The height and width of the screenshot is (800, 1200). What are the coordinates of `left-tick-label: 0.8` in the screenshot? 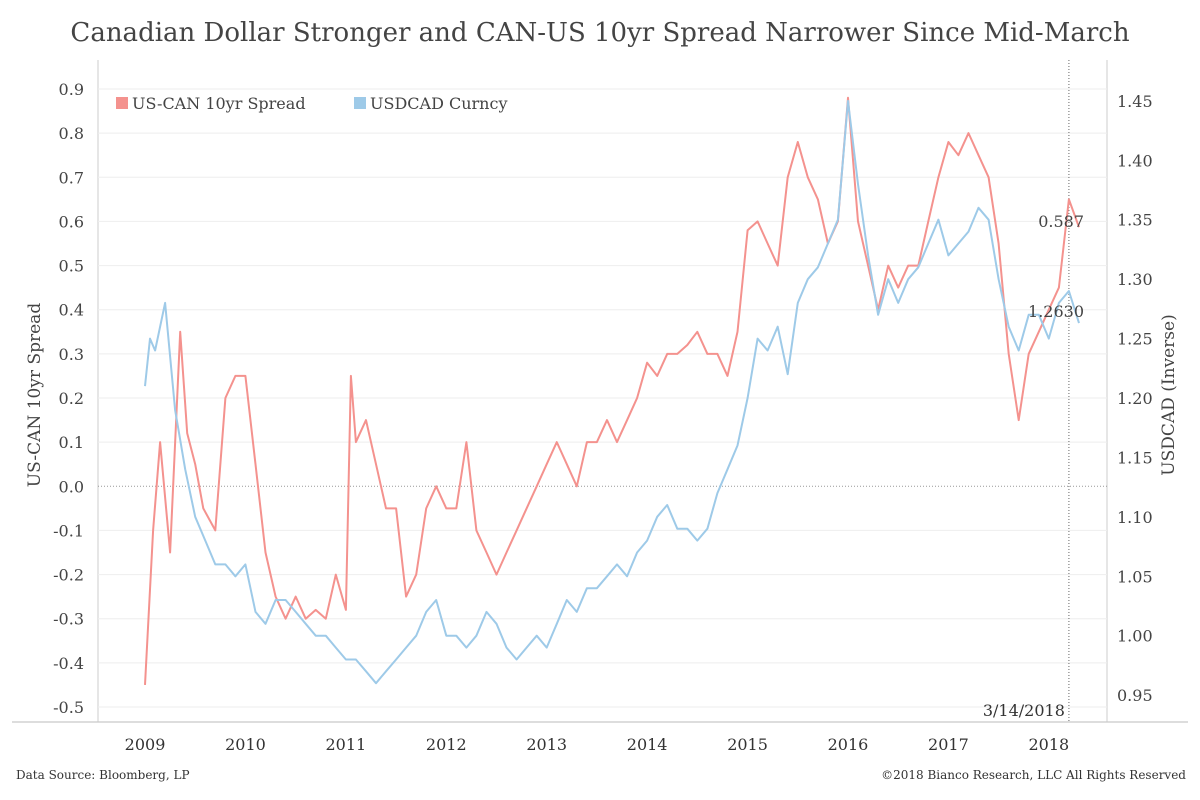 It's located at (71, 133).